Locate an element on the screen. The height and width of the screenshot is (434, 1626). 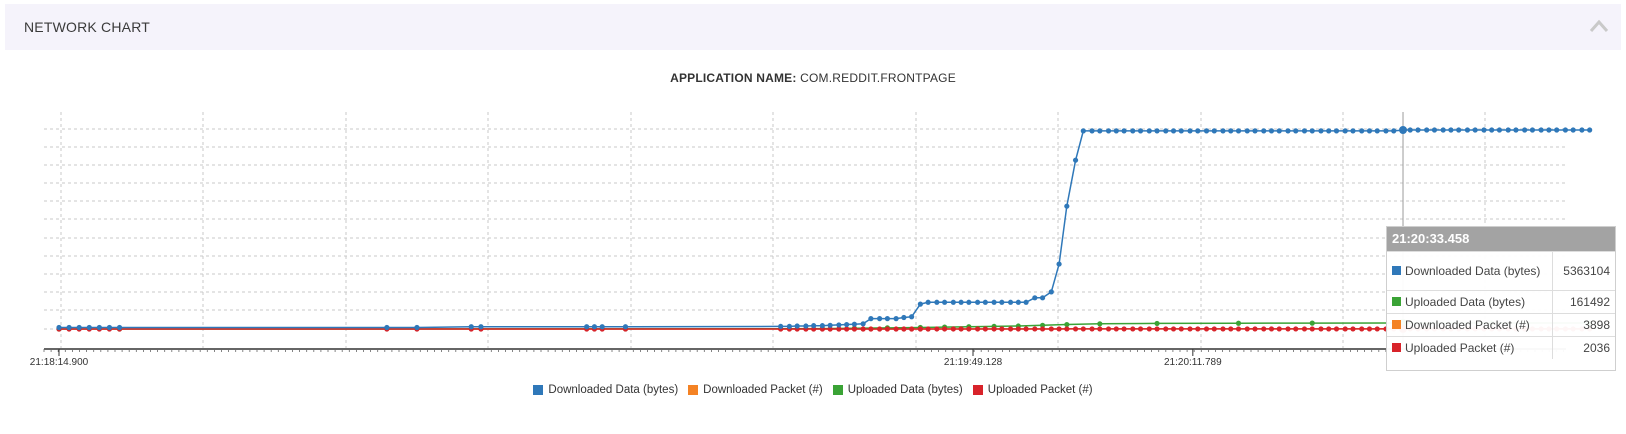
legend-item: Downloaded Packet (#) is located at coordinates (755, 390).